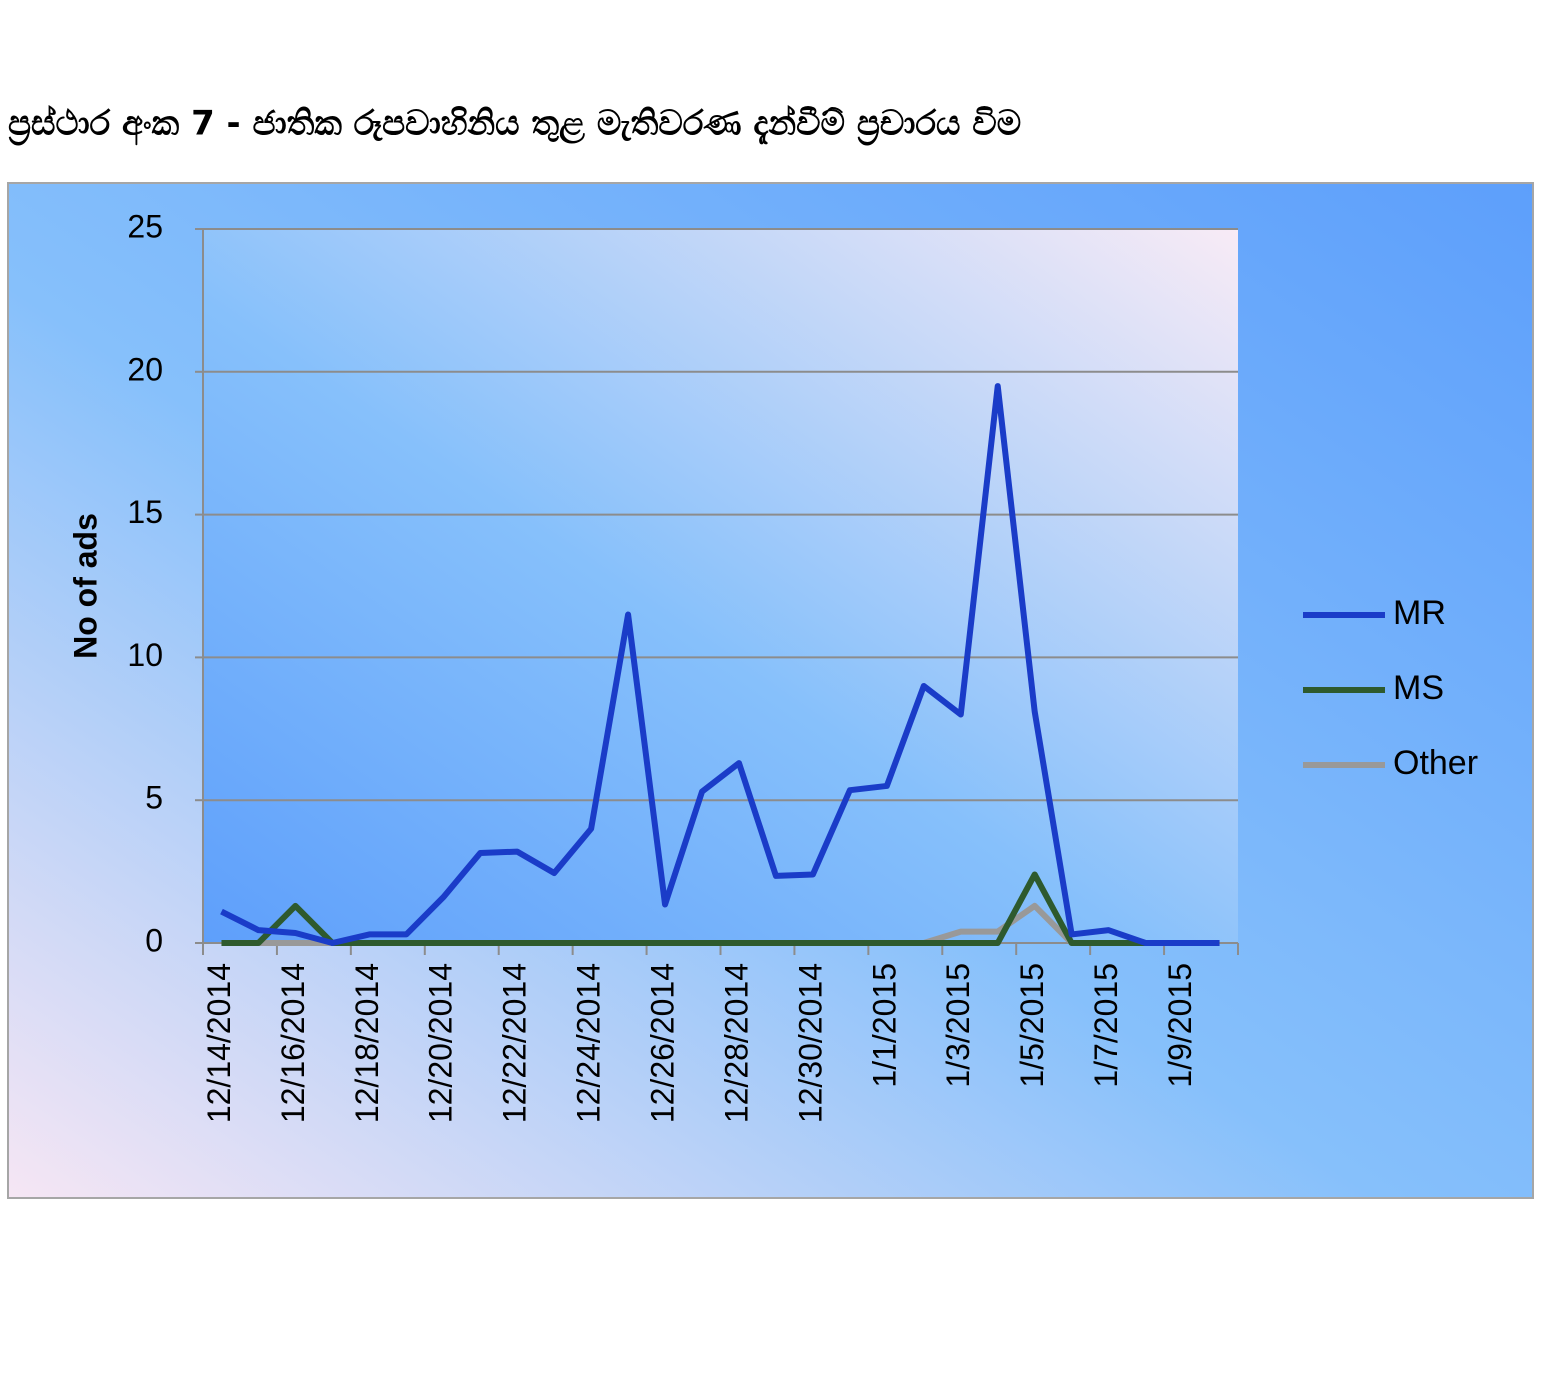 The image size is (1543, 1382). What do you see at coordinates (1106, 1025) in the screenshot?
I see `x-tick-label: 1/7/2015` at bounding box center [1106, 1025].